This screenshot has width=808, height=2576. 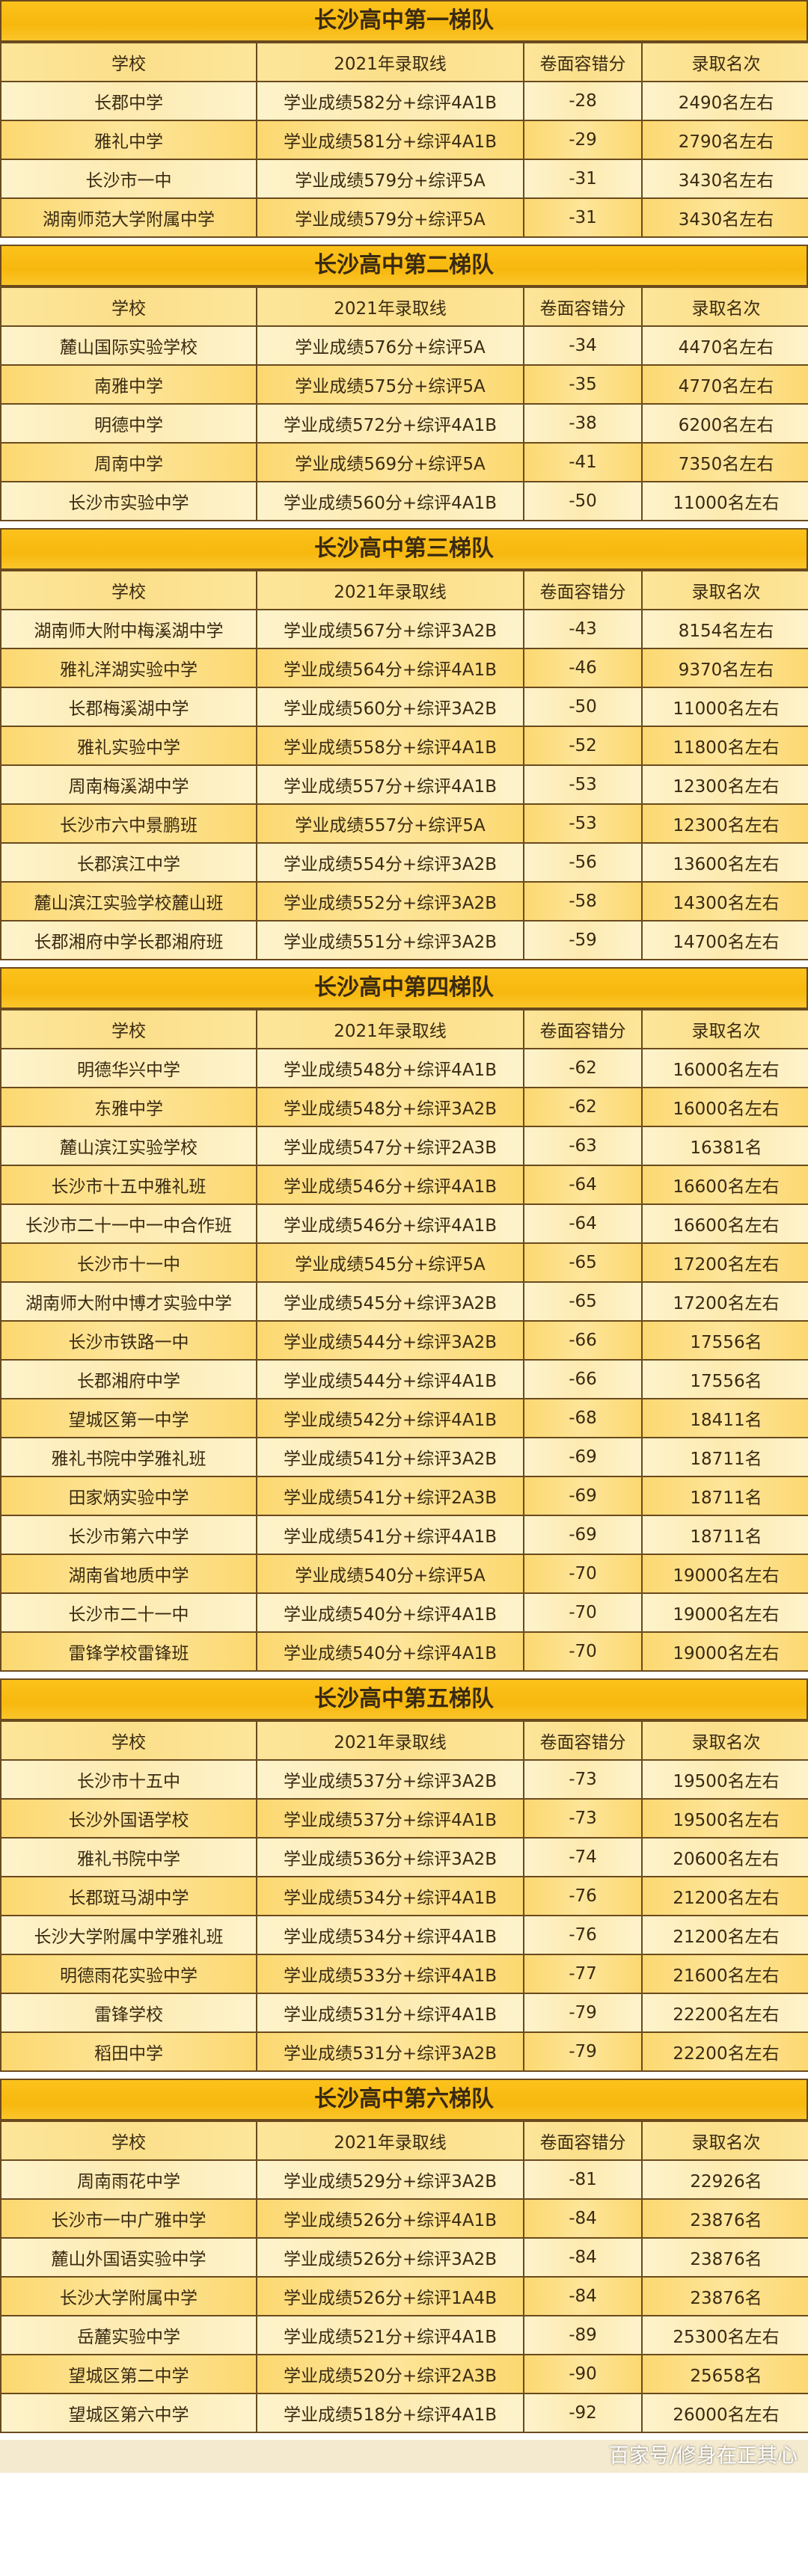 I want to click on tier-title: 长沙高中第一梯队, so click(x=404, y=21).